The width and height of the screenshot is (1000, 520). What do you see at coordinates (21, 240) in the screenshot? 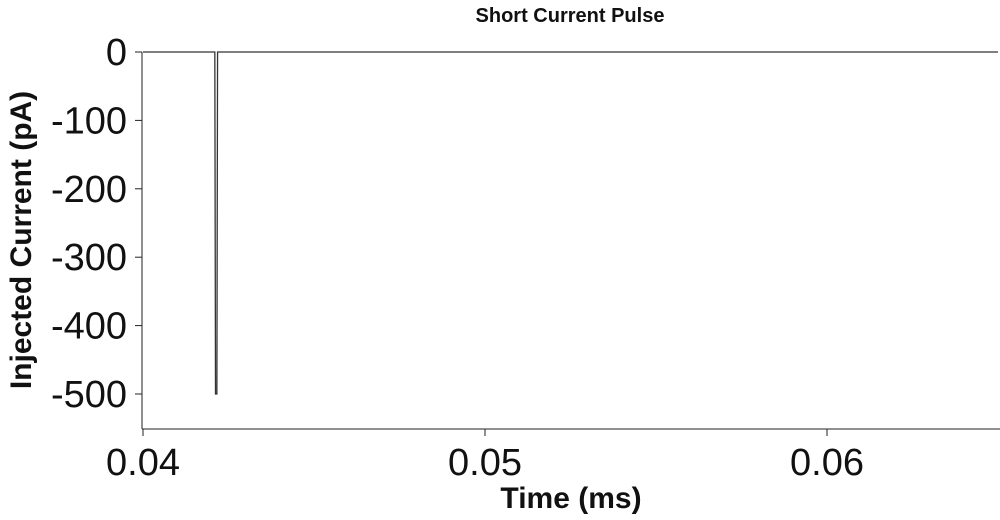
I see `y-axis-title: Injected Current (pA)` at bounding box center [21, 240].